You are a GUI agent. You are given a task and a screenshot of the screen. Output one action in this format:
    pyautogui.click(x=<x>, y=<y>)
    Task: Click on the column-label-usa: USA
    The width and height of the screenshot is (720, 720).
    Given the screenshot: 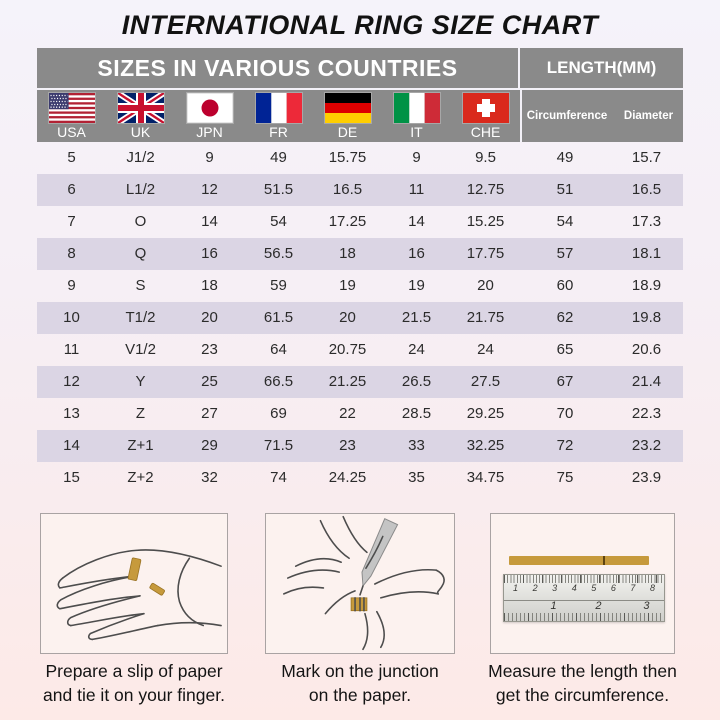 What is the action you would take?
    pyautogui.click(x=71, y=132)
    